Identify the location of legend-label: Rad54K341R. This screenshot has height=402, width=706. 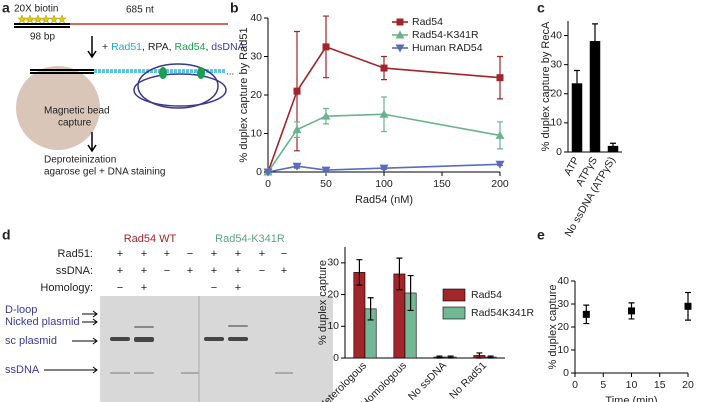
(502, 313).